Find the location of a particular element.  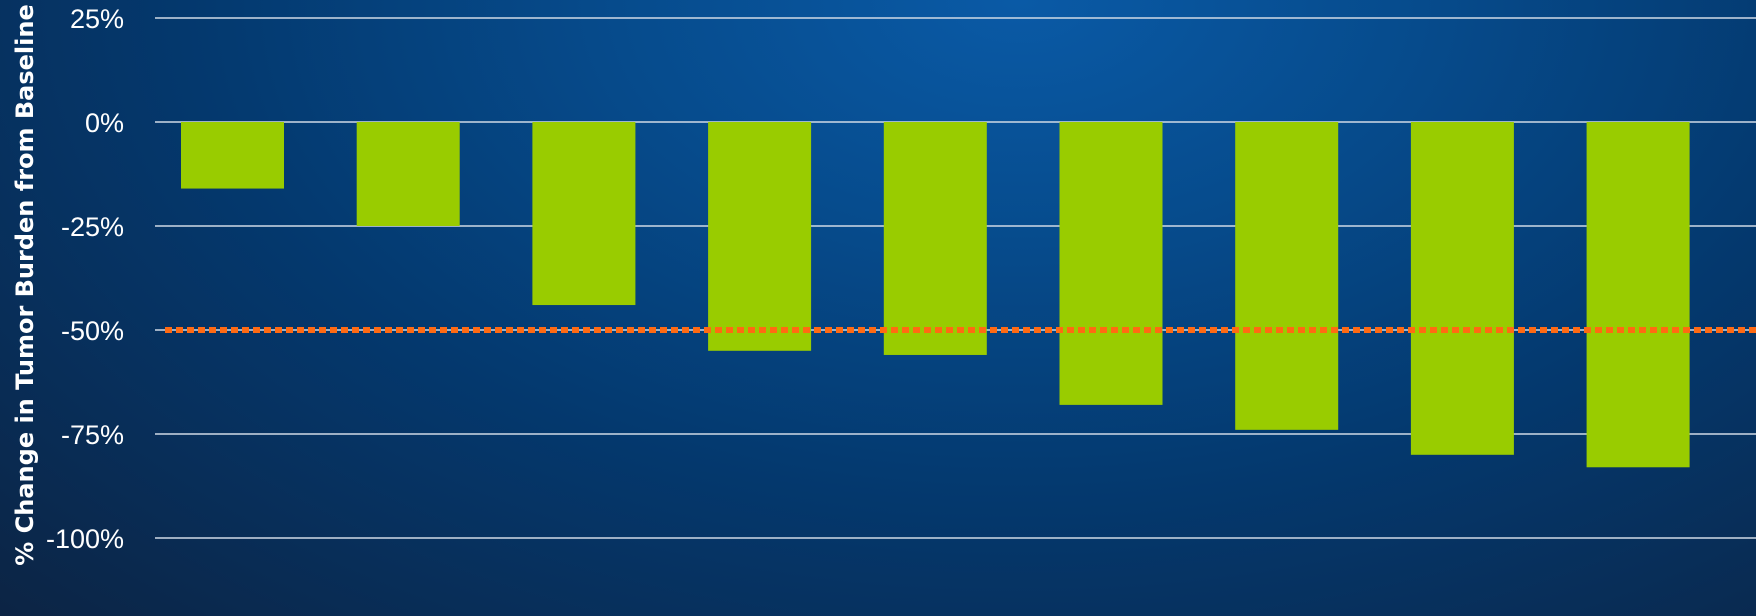

y-tick-labels: 25% 0% -25% -50% -75% -100% is located at coordinates (85, 279).